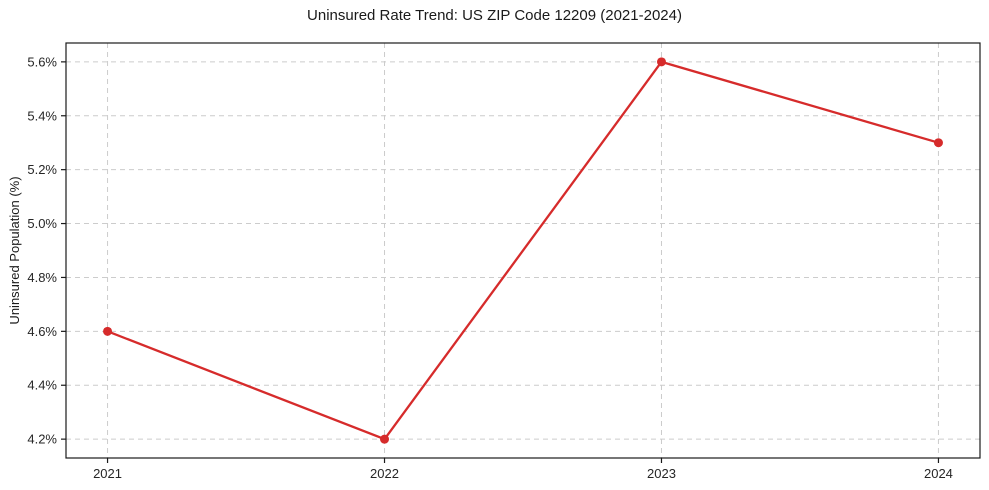  I want to click on y-axis-label: Uninsured Population (%), so click(14, 250).